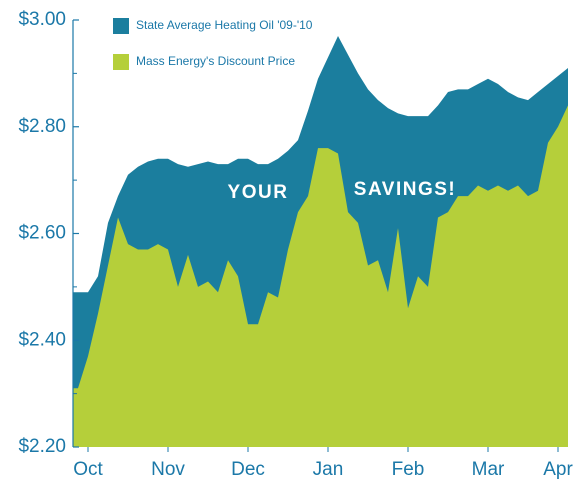  What do you see at coordinates (328, 469) in the screenshot?
I see `x-tick-label: Jan` at bounding box center [328, 469].